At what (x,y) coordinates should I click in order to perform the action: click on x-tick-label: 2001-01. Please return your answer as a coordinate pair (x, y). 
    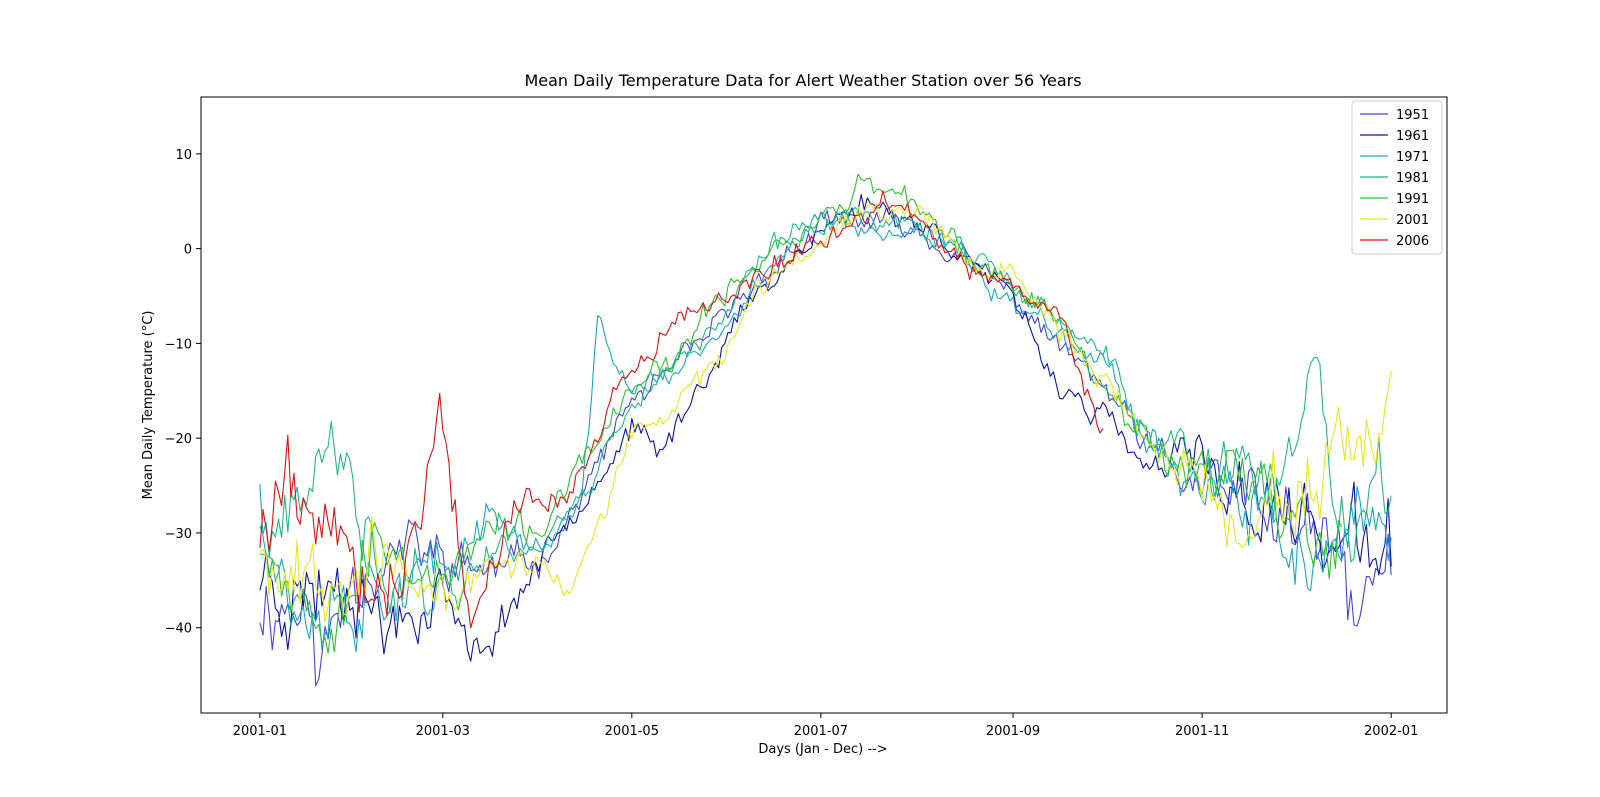
    Looking at the image, I should click on (260, 731).